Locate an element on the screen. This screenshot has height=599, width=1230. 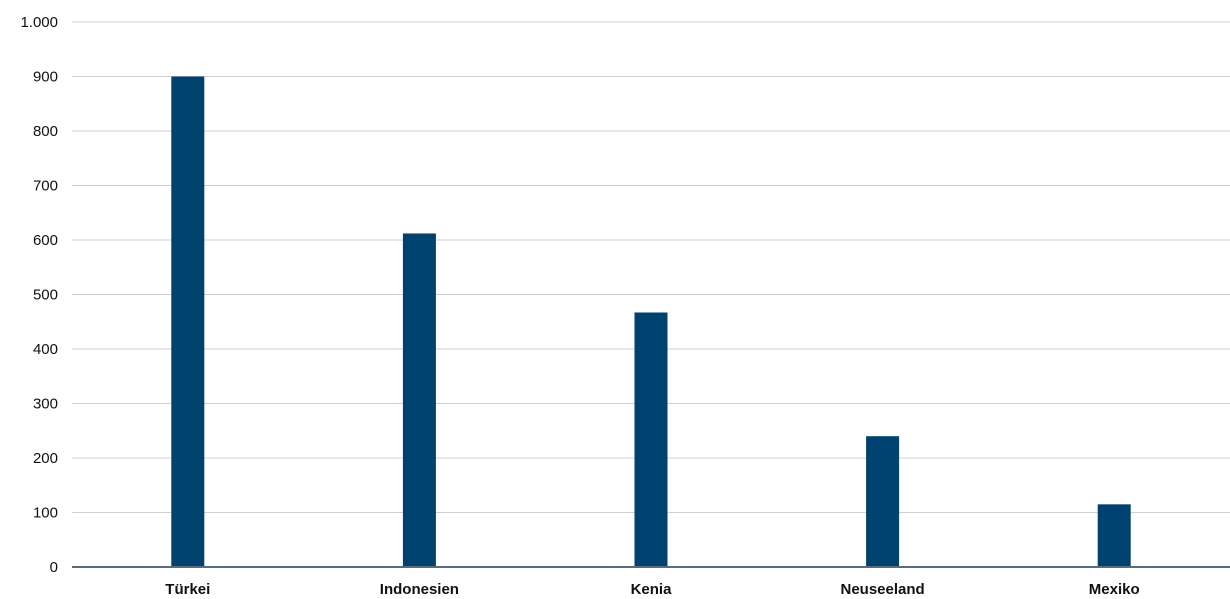
bar-türkei is located at coordinates (188, 321).